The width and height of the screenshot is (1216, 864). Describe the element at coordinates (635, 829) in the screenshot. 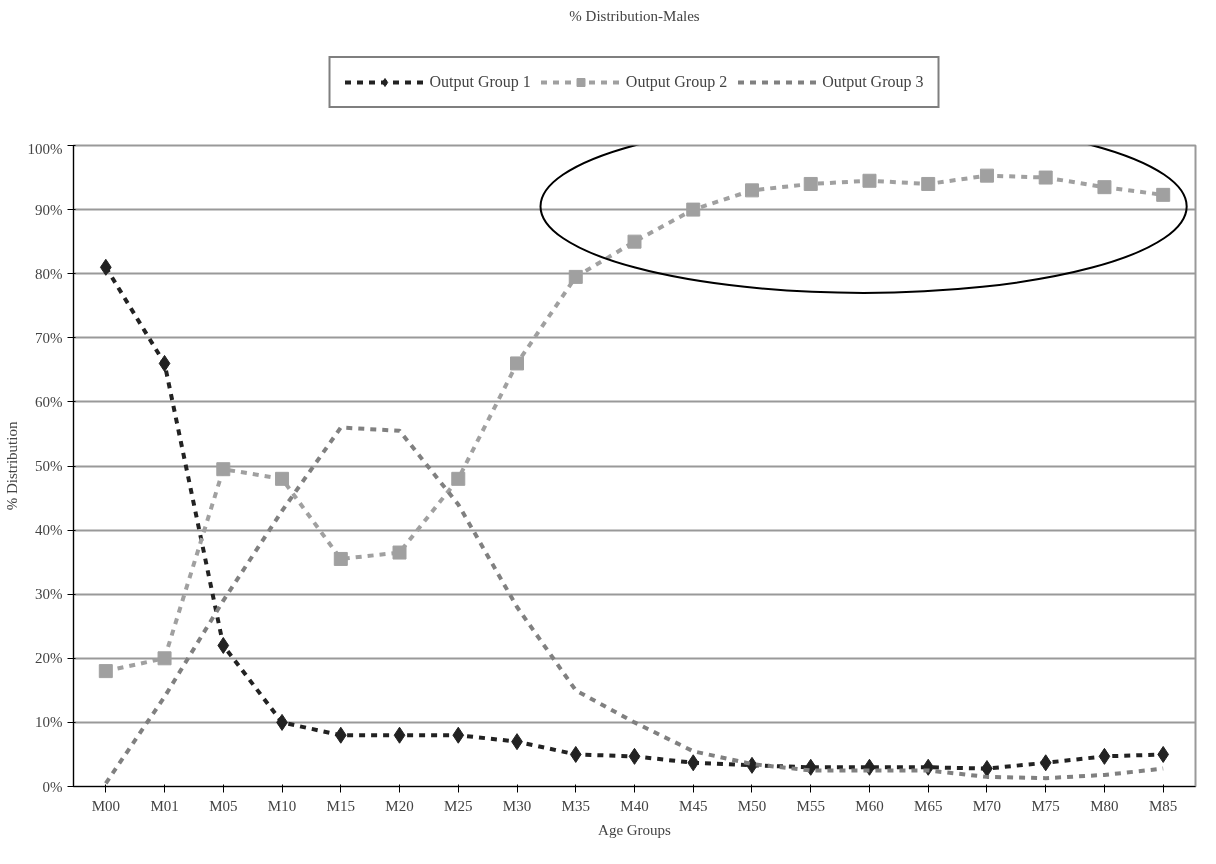

I see `x-axis-title: Age Groups` at that location.